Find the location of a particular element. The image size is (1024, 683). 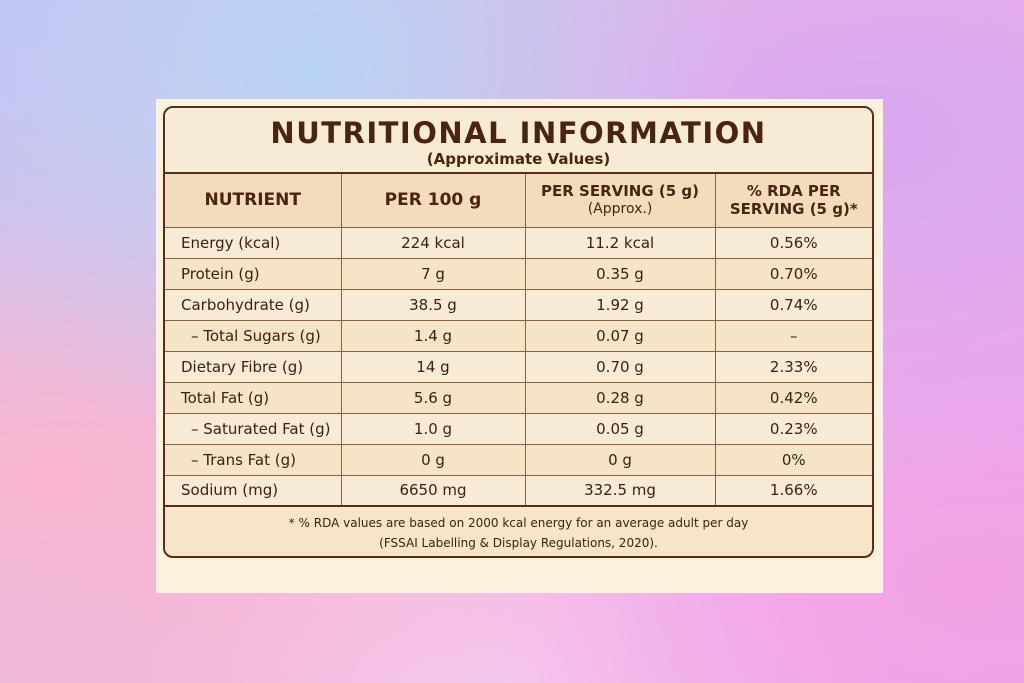

header-per-serving-sub: (Approx.) is located at coordinates (620, 209).